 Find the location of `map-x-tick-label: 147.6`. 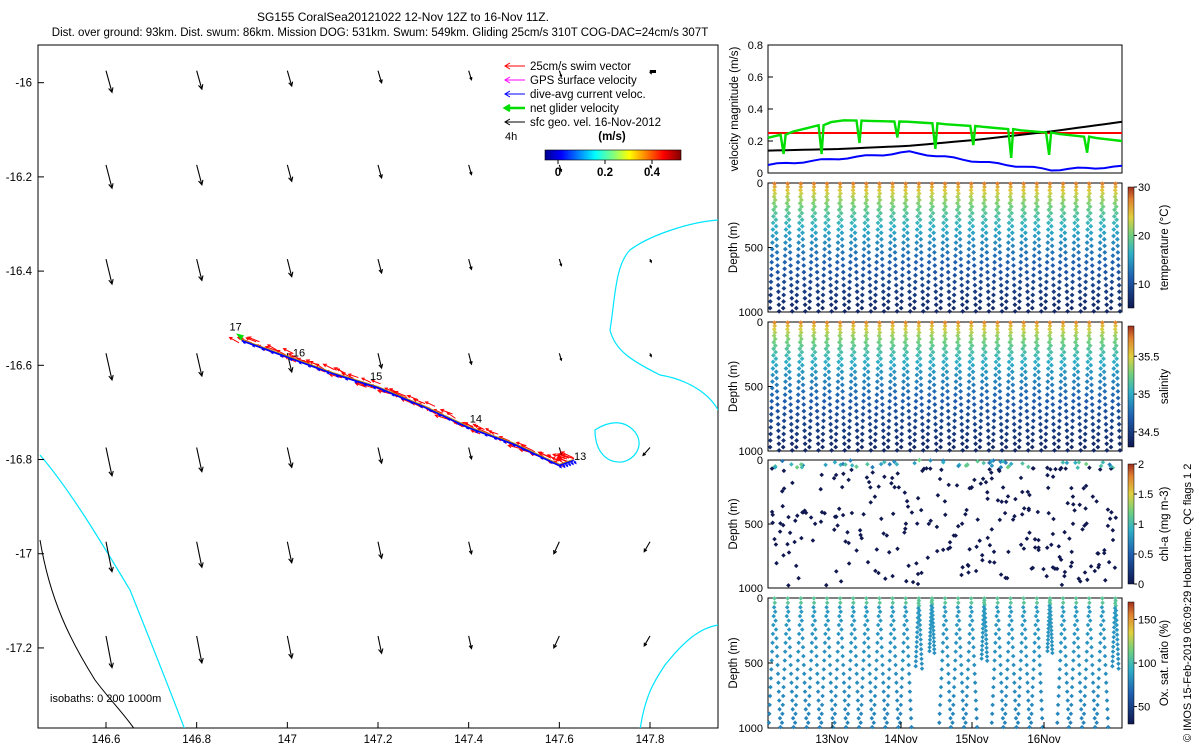

map-x-tick-label: 147.6 is located at coordinates (559, 740).